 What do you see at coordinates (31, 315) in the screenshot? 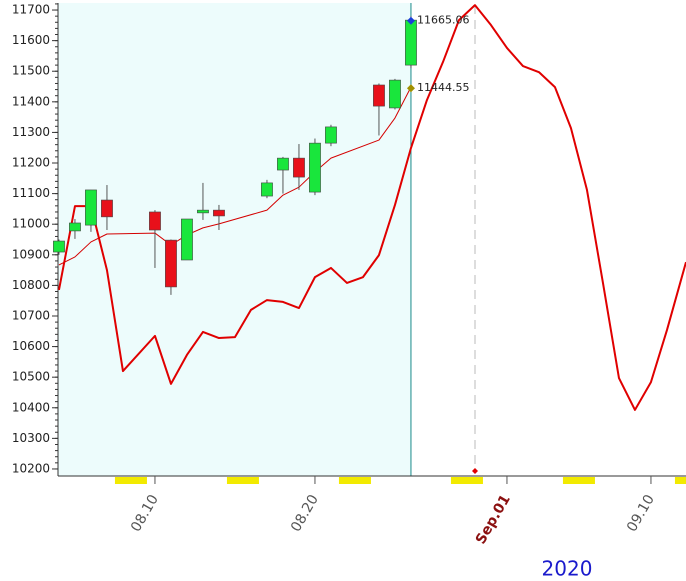
I see `y-tick-label: 10700` at bounding box center [31, 315].